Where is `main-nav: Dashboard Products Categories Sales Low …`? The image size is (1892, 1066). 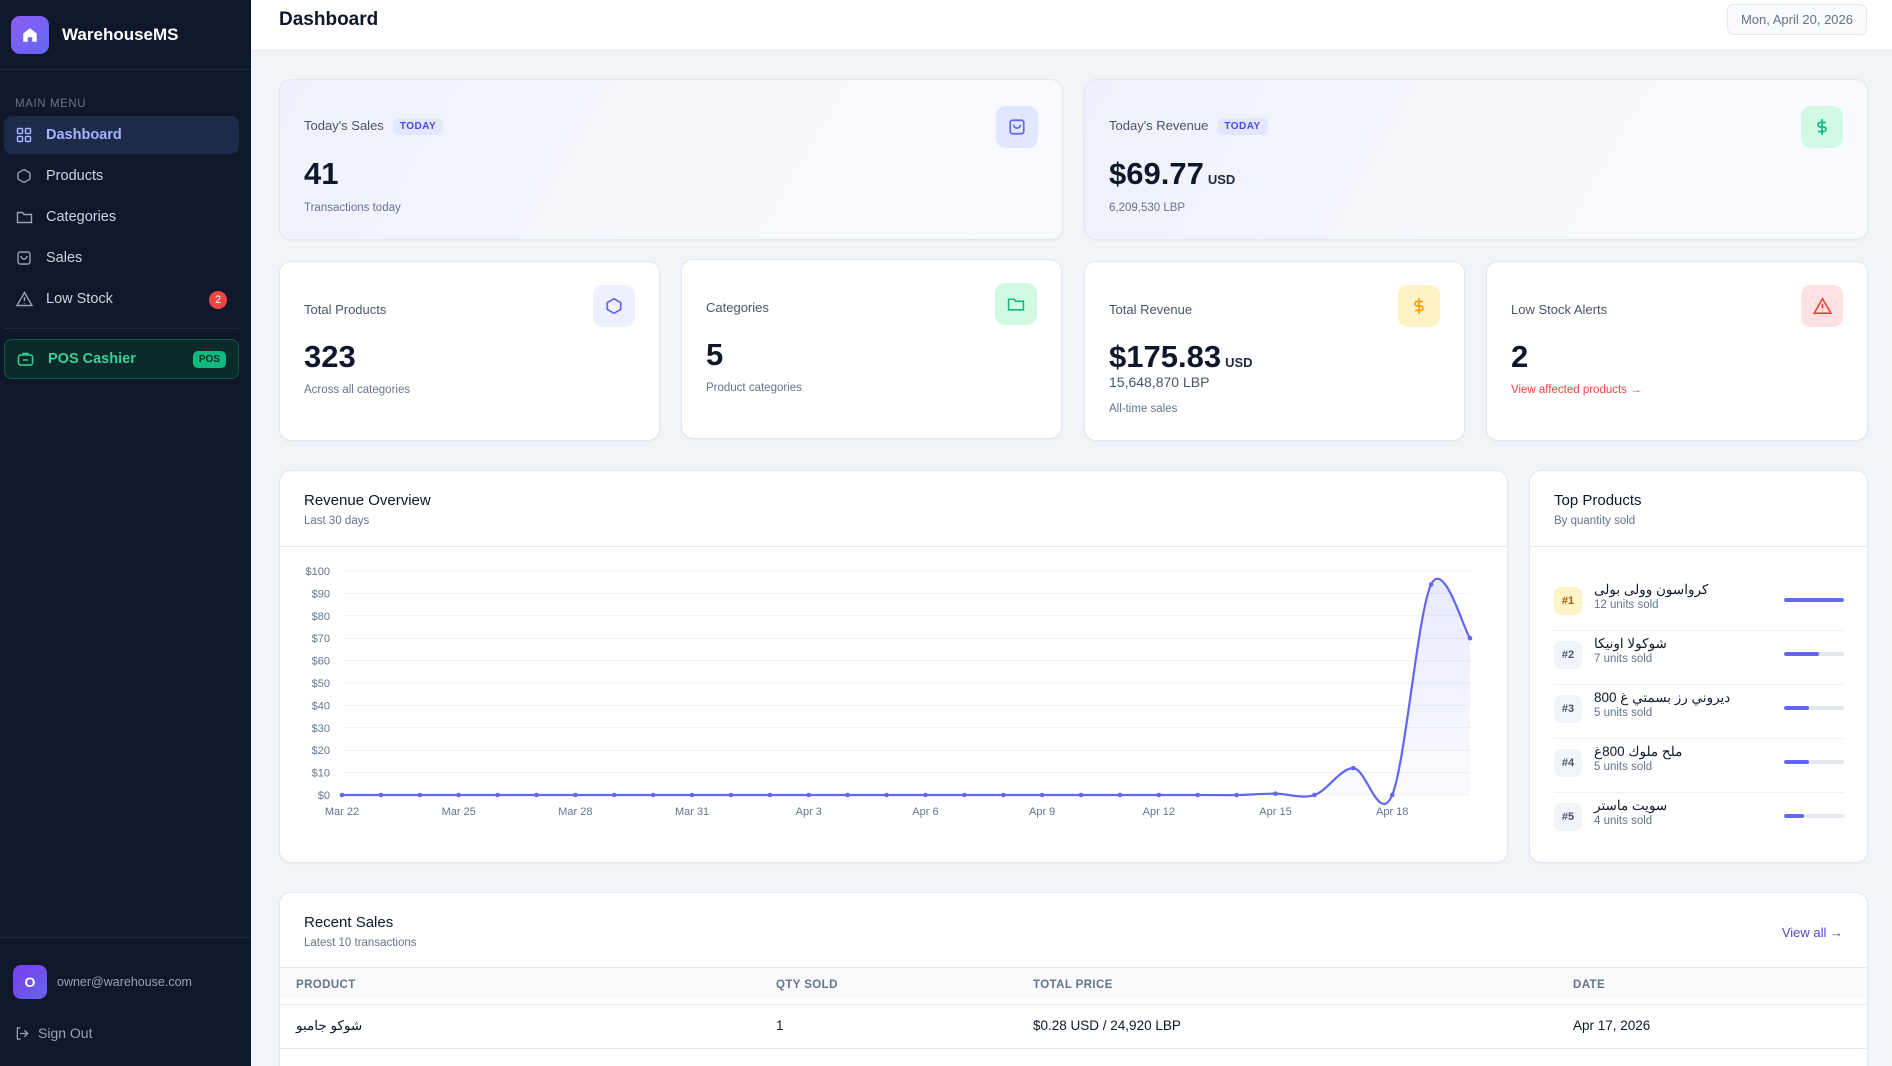
main-nav: Dashboard Products Categories Sales Low … is located at coordinates (121, 218).